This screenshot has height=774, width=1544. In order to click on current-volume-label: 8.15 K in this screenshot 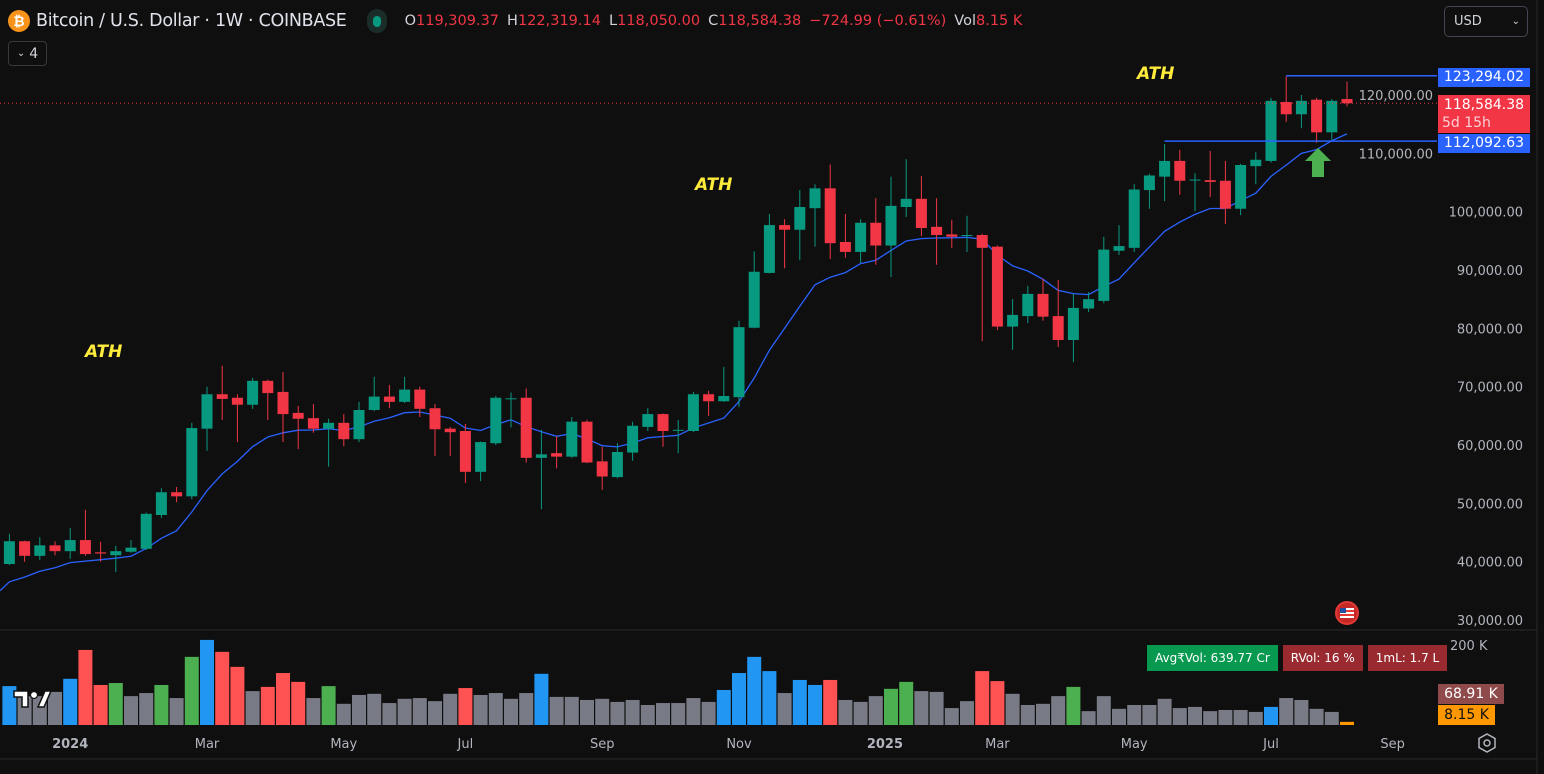, I will do `click(1466, 715)`.